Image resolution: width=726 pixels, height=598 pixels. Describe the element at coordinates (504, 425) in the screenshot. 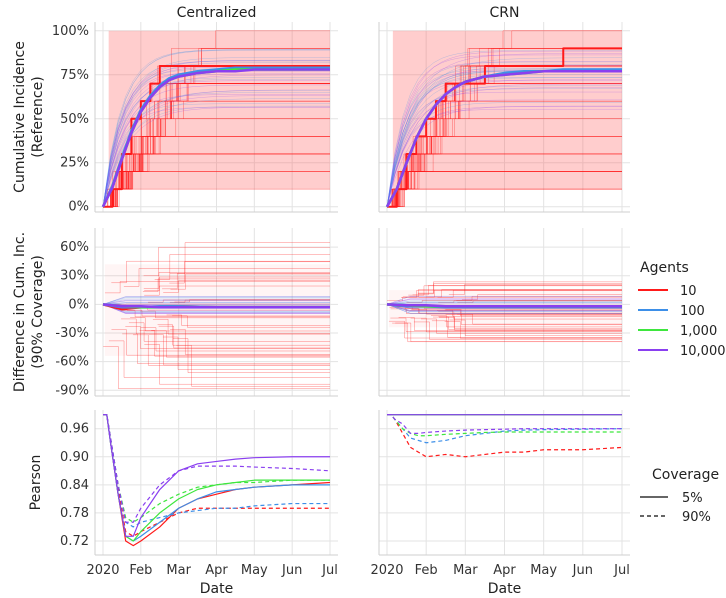

I see `series-1000-90pct` at that location.